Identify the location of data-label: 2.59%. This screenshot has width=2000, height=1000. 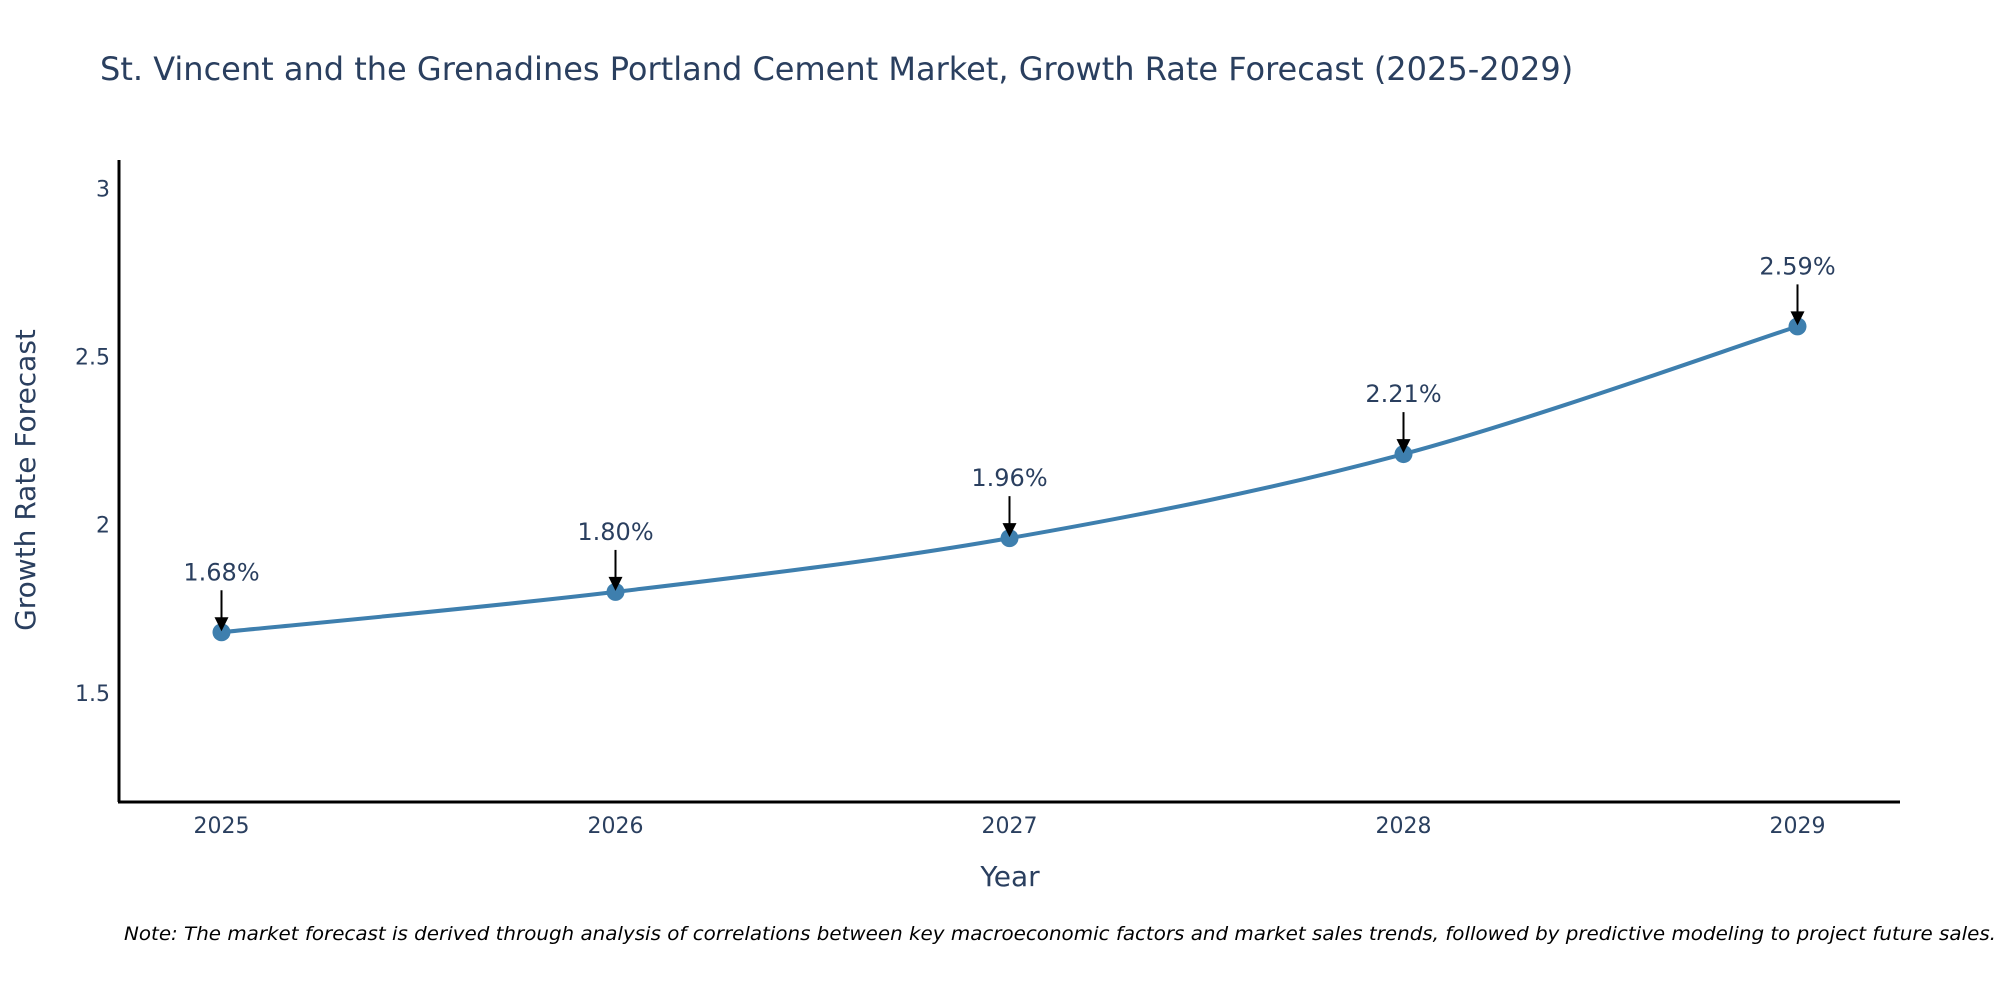
(1797, 266).